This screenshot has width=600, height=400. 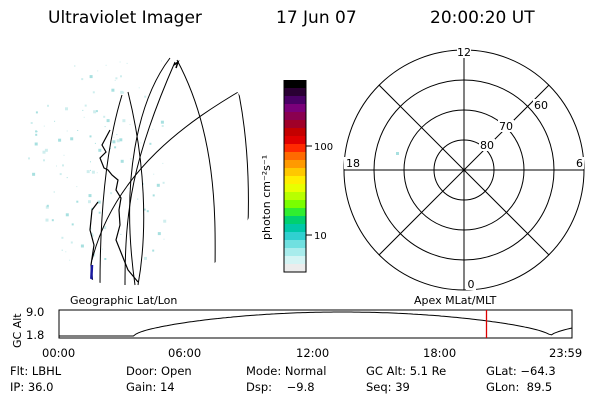 I want to click on mlt-label-6: 6, so click(x=579, y=163).